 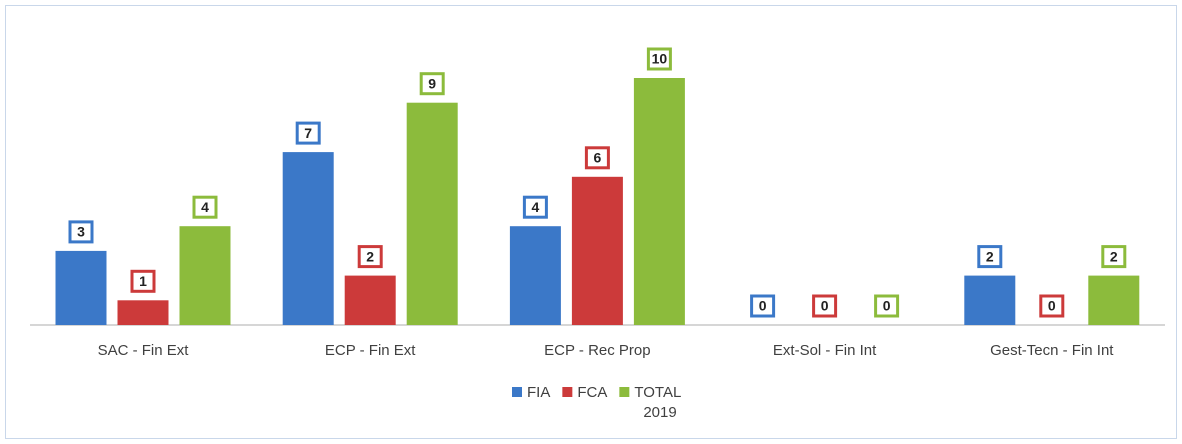 I want to click on value-label: 6, so click(x=598, y=158).